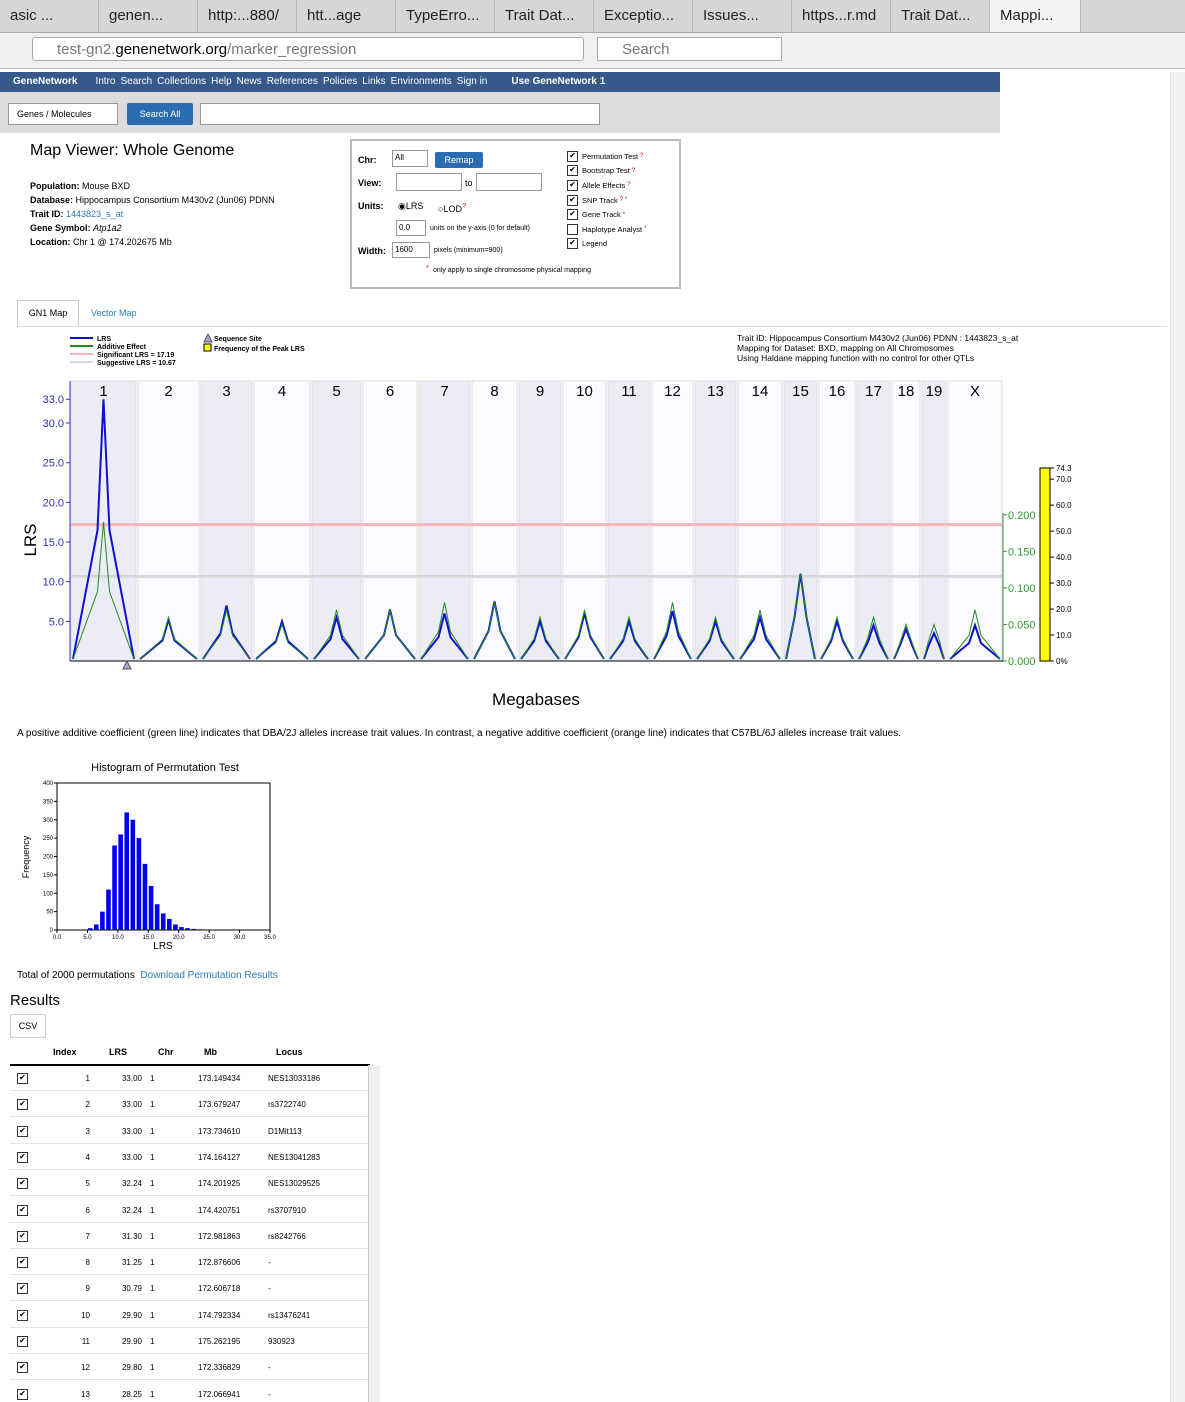  What do you see at coordinates (292, 81) in the screenshot?
I see `nav-link: References` at bounding box center [292, 81].